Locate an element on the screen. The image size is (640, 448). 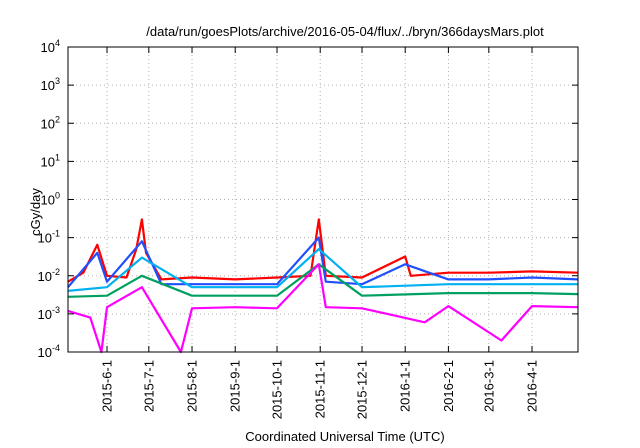
x-tick-label: 2015-7-1 is located at coordinates (148, 386).